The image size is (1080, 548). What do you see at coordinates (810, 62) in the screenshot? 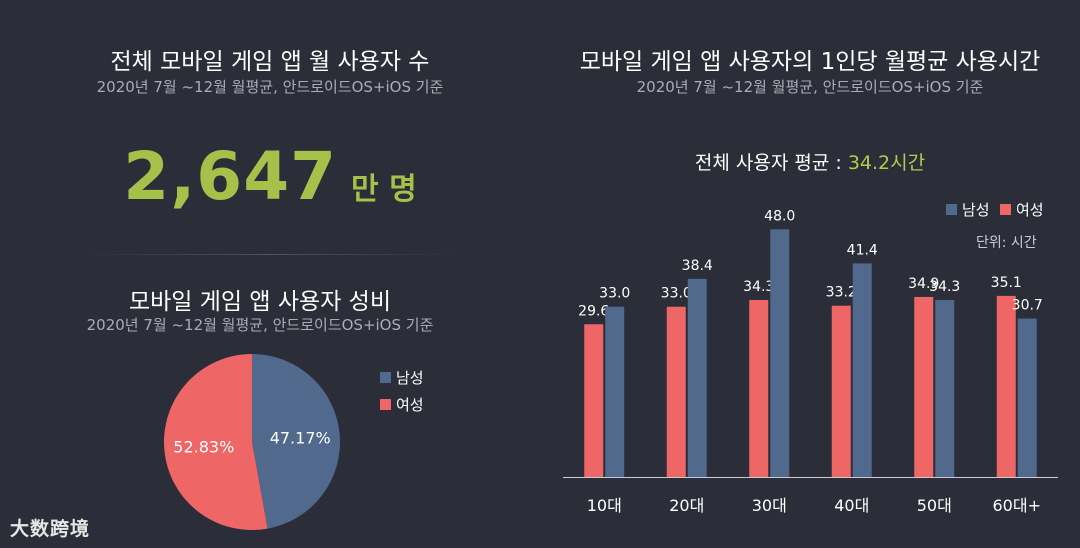
I see `usage-time-title: 모바일 게임 앱 사용자의 1인당 월평균 사용시간` at bounding box center [810, 62].